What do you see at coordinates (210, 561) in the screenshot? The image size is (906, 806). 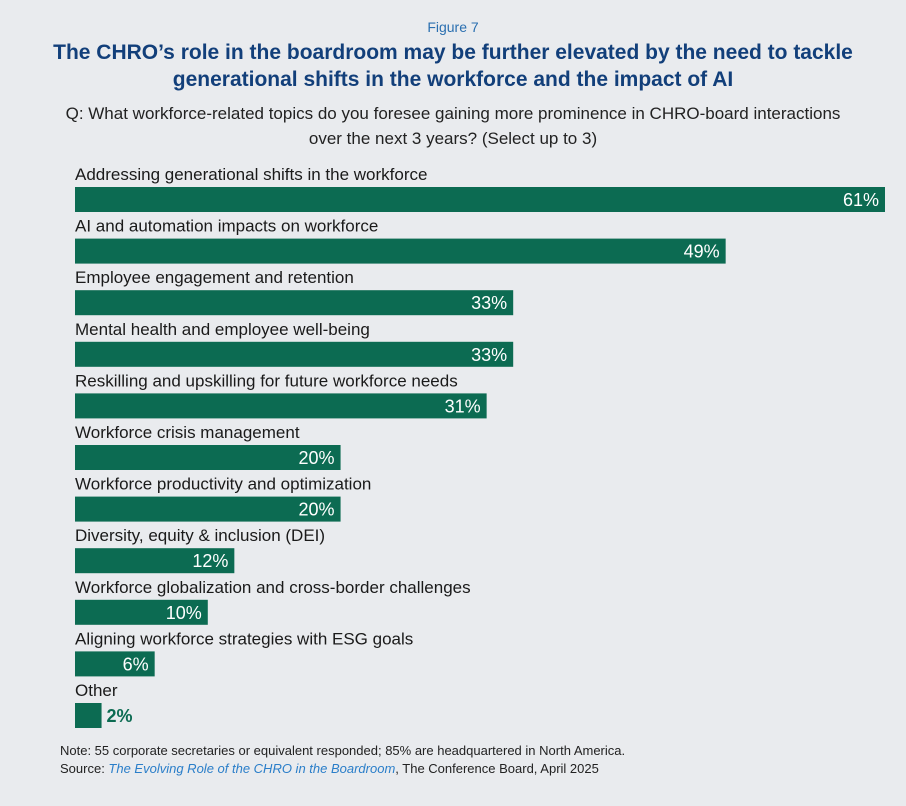 I see `data-label: 12%` at bounding box center [210, 561].